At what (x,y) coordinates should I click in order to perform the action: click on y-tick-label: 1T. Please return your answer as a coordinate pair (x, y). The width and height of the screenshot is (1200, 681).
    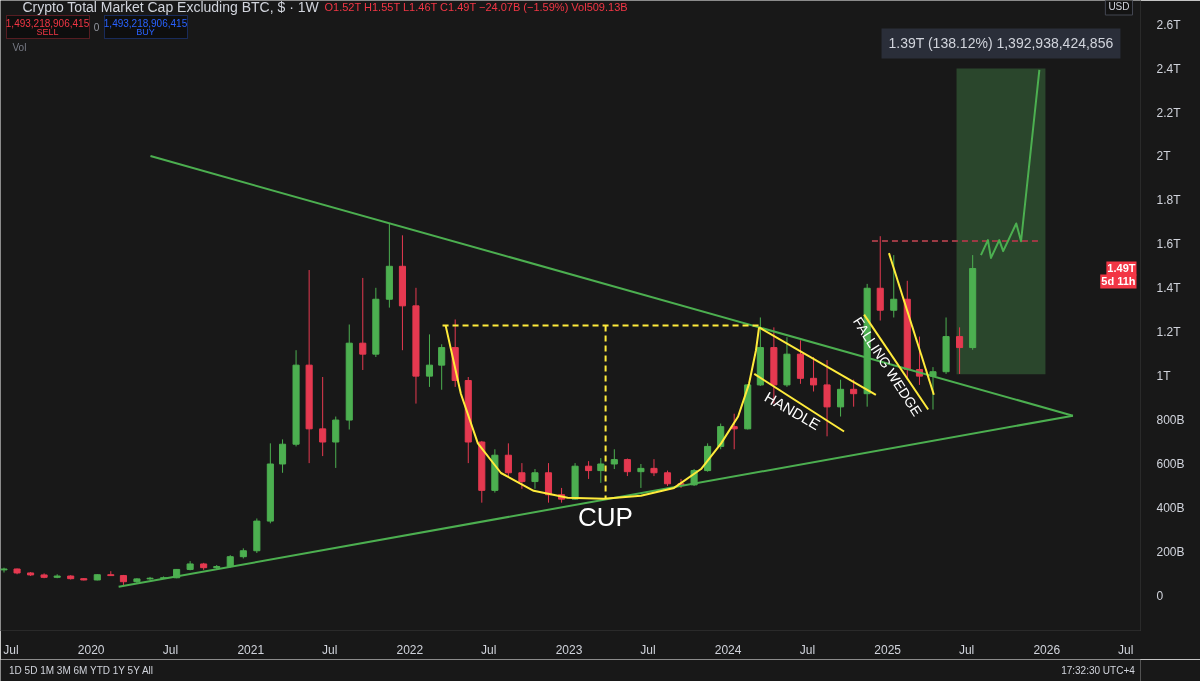
    Looking at the image, I should click on (1164, 376).